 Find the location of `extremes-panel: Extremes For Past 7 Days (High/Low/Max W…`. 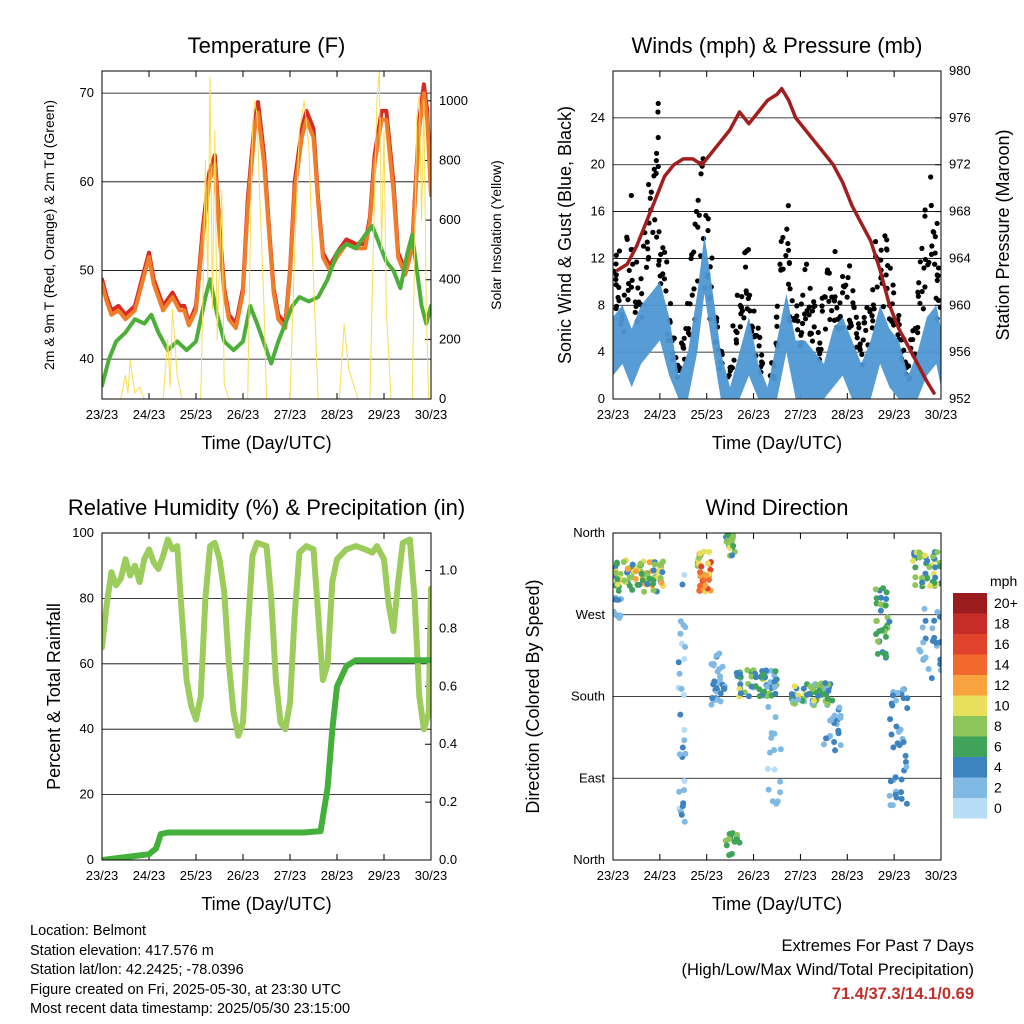

extremes-panel: Extremes For Past 7 Days (High/Low/Max W… is located at coordinates (827, 970).